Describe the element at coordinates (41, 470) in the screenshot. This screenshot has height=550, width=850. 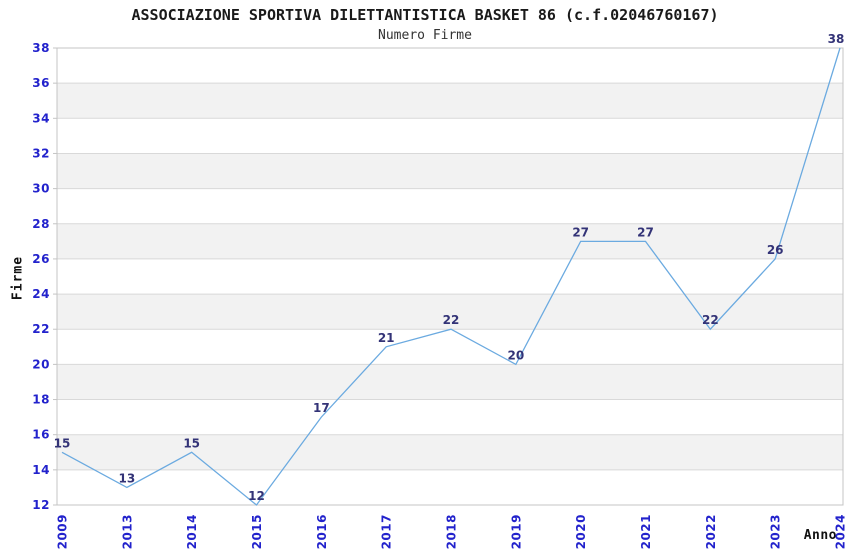
I see `y-tick-label: 14` at that location.